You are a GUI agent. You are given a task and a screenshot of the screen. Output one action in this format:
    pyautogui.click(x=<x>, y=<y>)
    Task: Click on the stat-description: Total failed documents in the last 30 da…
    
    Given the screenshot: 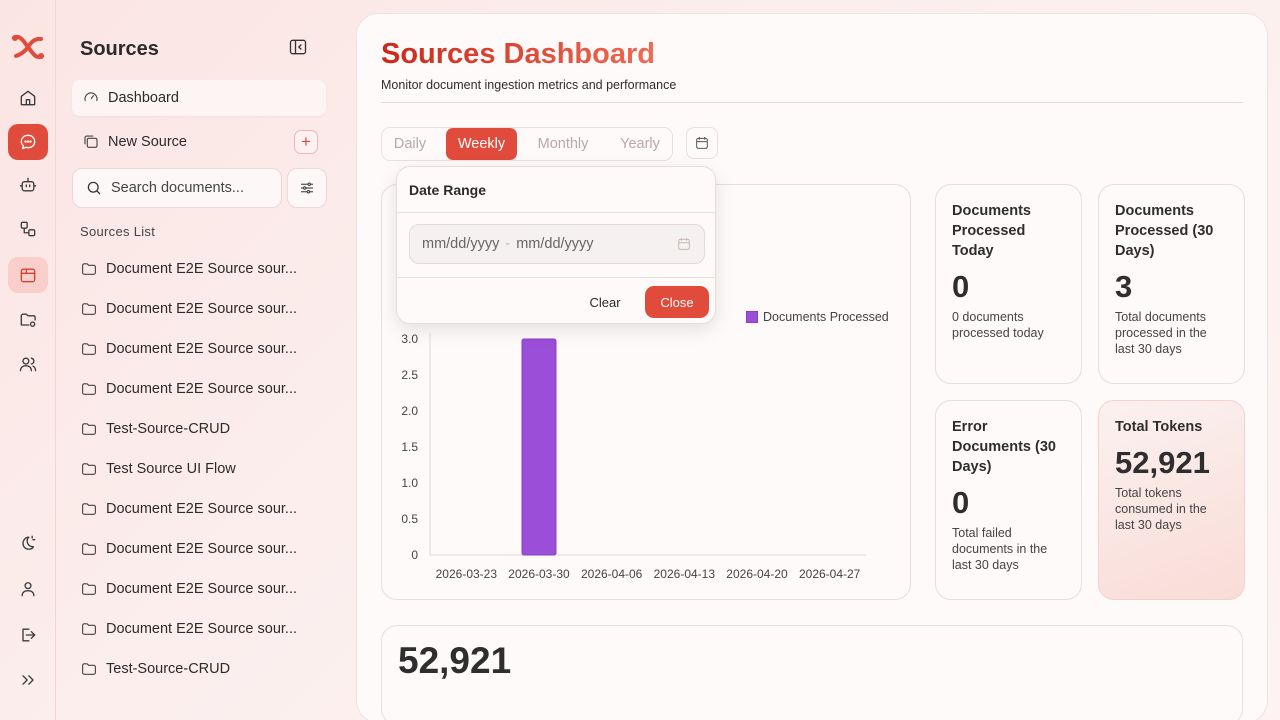 What is the action you would take?
    pyautogui.click(x=1000, y=549)
    